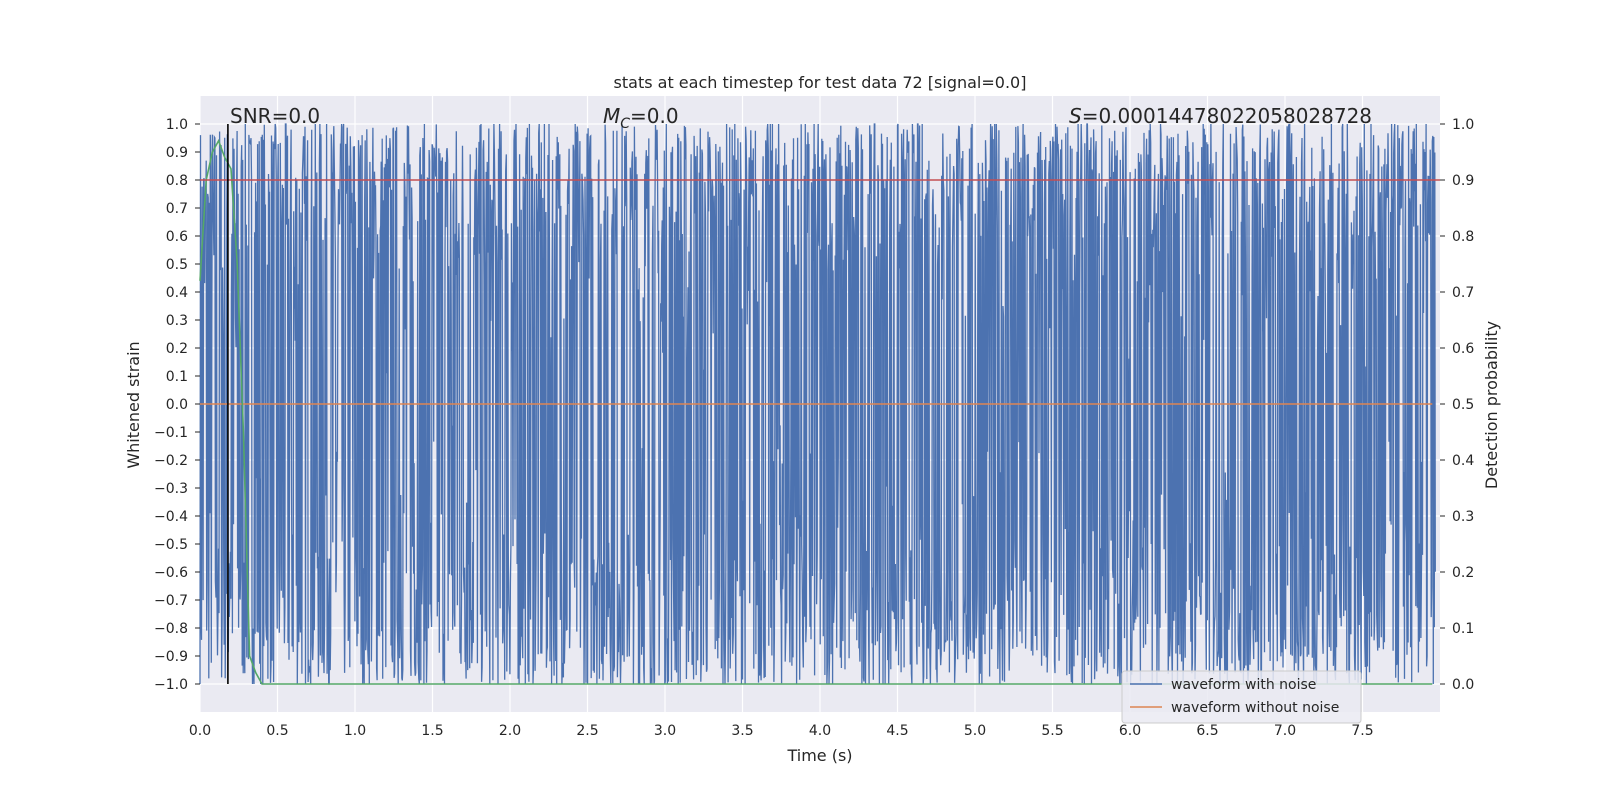 The image size is (1600, 800). What do you see at coordinates (1463, 629) in the screenshot?
I see `y2-tick-label: 0.1` at bounding box center [1463, 629].